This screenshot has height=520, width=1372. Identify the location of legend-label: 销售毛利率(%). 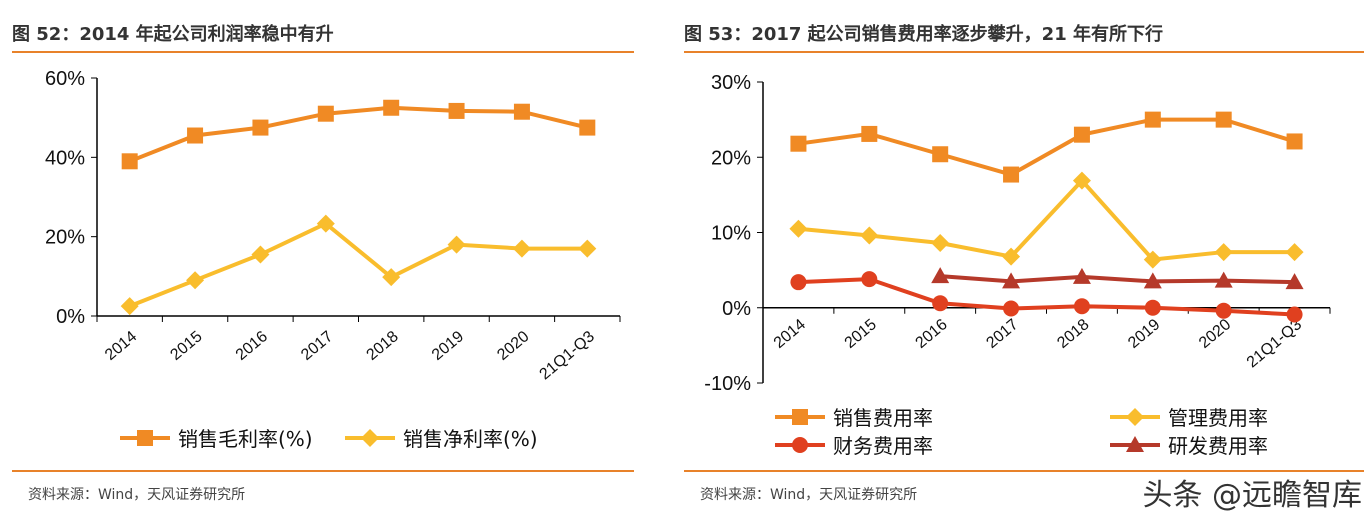
(245, 439).